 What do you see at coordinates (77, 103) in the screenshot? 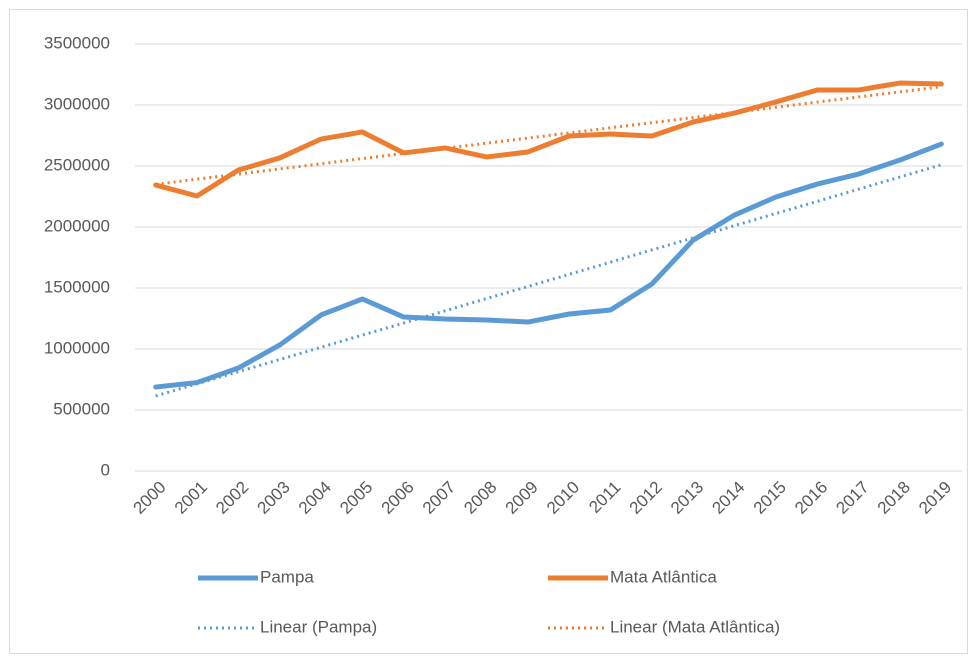
I see `y-tick-label: 3000000` at bounding box center [77, 103].